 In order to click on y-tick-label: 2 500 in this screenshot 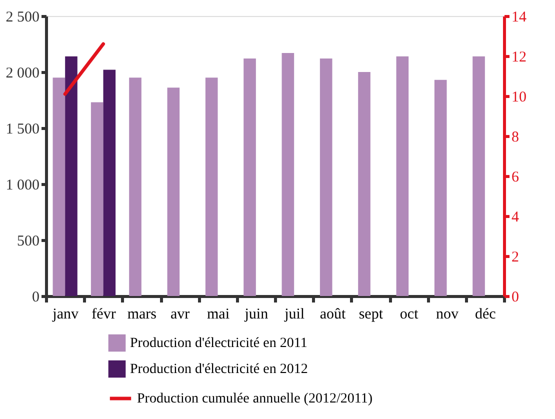, I will do `click(23, 18)`.